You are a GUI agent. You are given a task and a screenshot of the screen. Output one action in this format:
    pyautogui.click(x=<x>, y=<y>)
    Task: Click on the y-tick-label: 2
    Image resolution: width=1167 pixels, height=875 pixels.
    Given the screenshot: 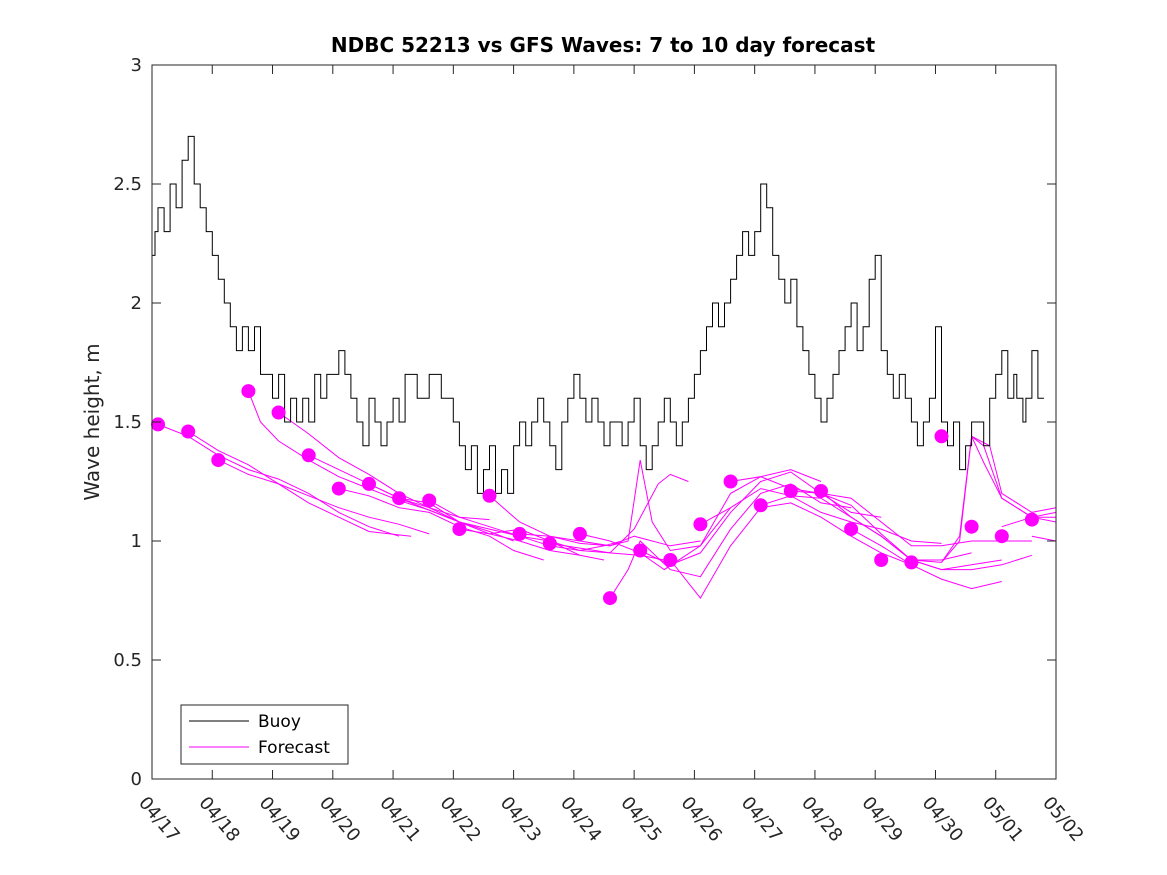 What is the action you would take?
    pyautogui.click(x=136, y=303)
    